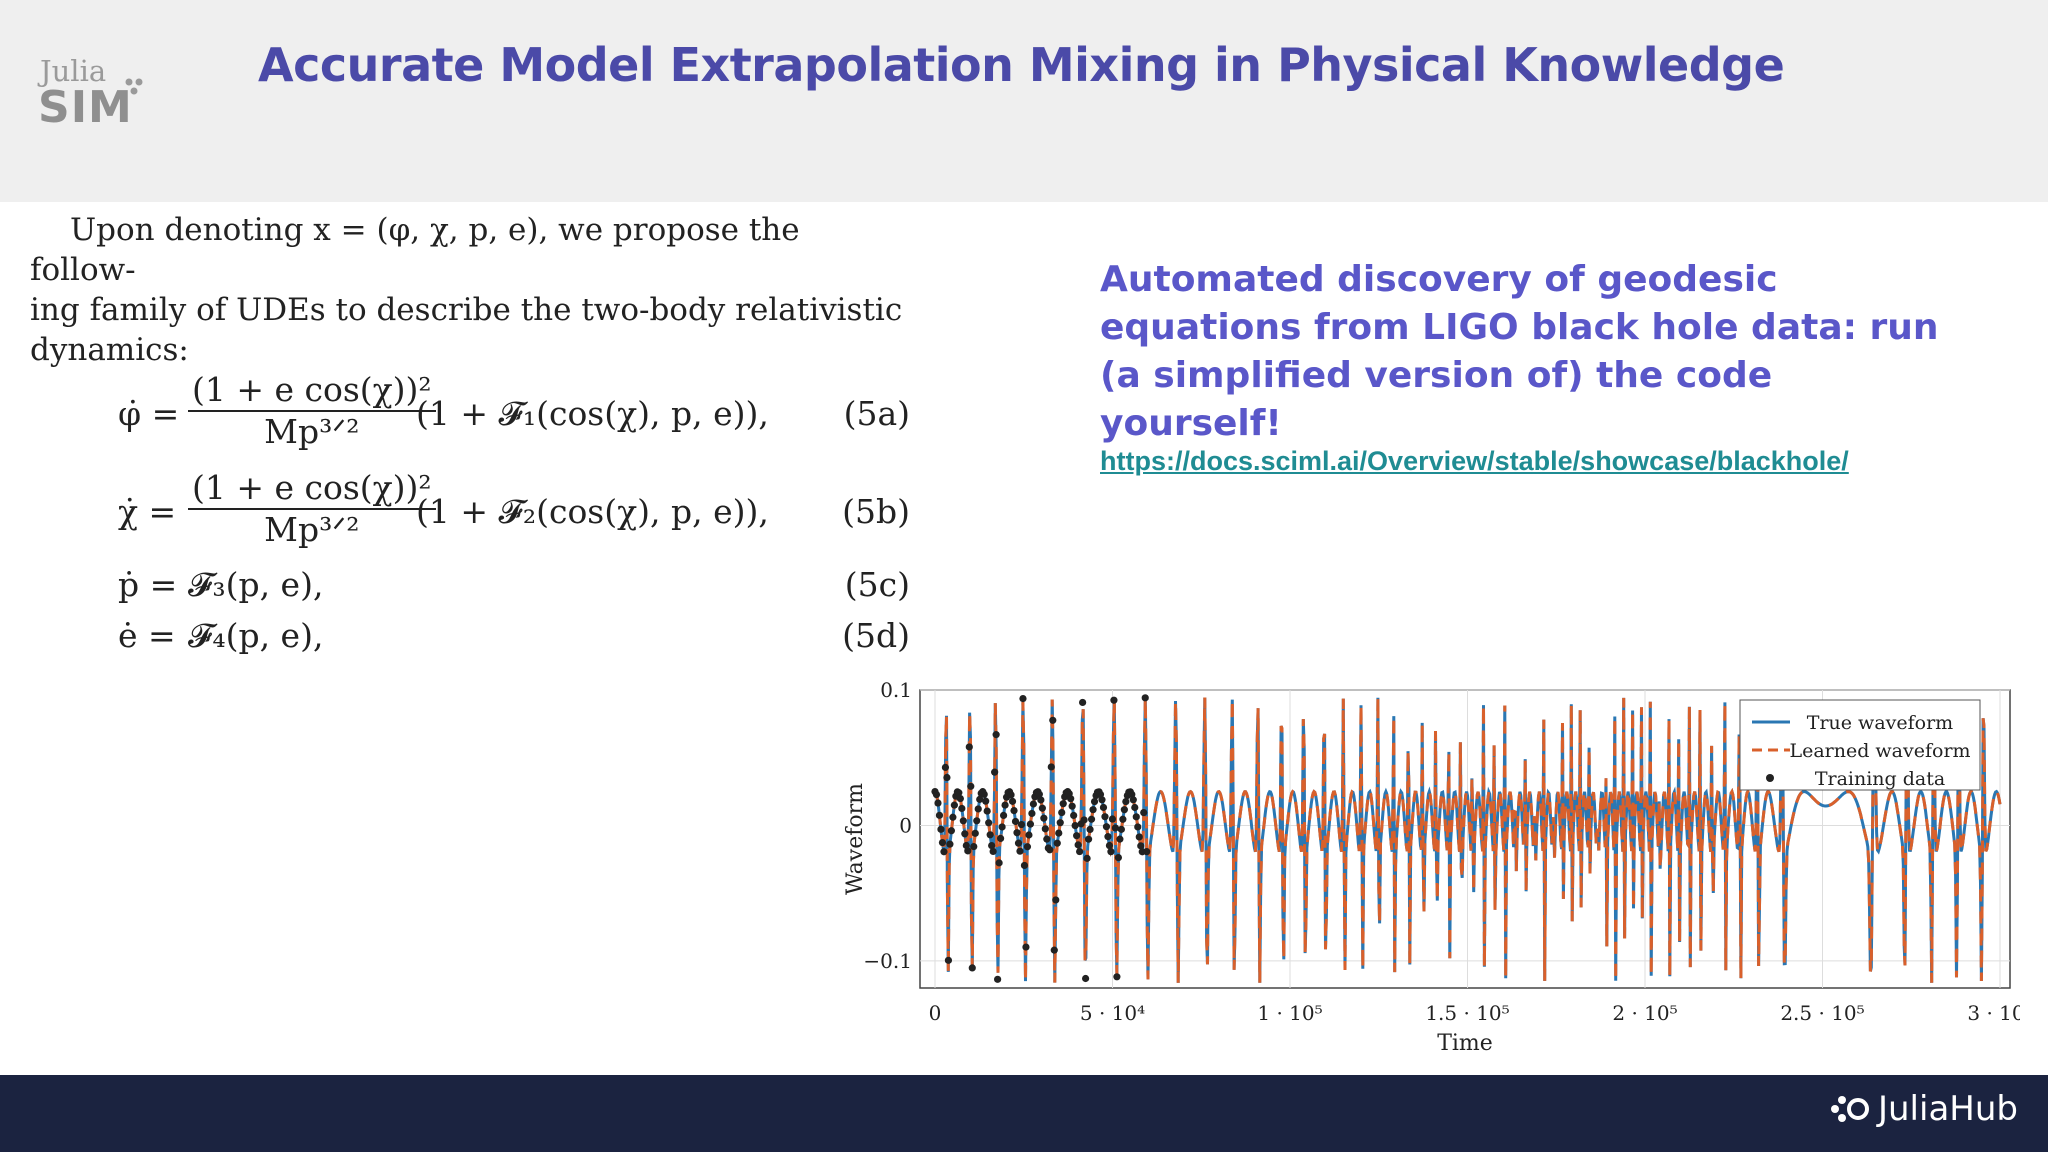 Image resolution: width=2048 pixels, height=1152 pixels. Describe the element at coordinates (887, 961) in the screenshot. I see `y-tick-label: −0.1` at that location.